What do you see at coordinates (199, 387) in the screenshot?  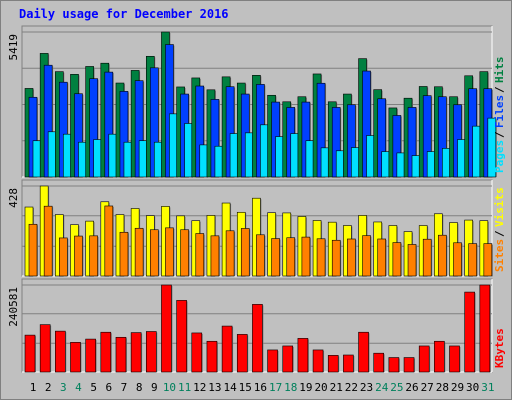 I see `day-label-12: 12` at bounding box center [199, 387].